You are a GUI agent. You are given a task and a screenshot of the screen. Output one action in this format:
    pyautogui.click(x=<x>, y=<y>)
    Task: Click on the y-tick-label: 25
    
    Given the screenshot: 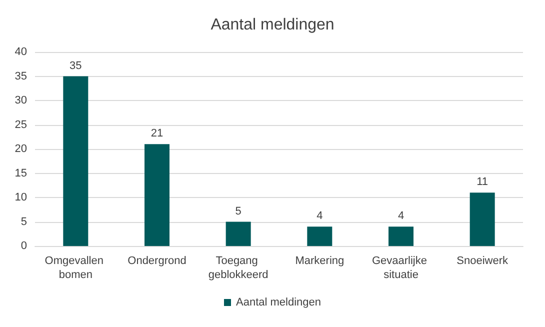 What is the action you would take?
    pyautogui.click(x=20, y=124)
    